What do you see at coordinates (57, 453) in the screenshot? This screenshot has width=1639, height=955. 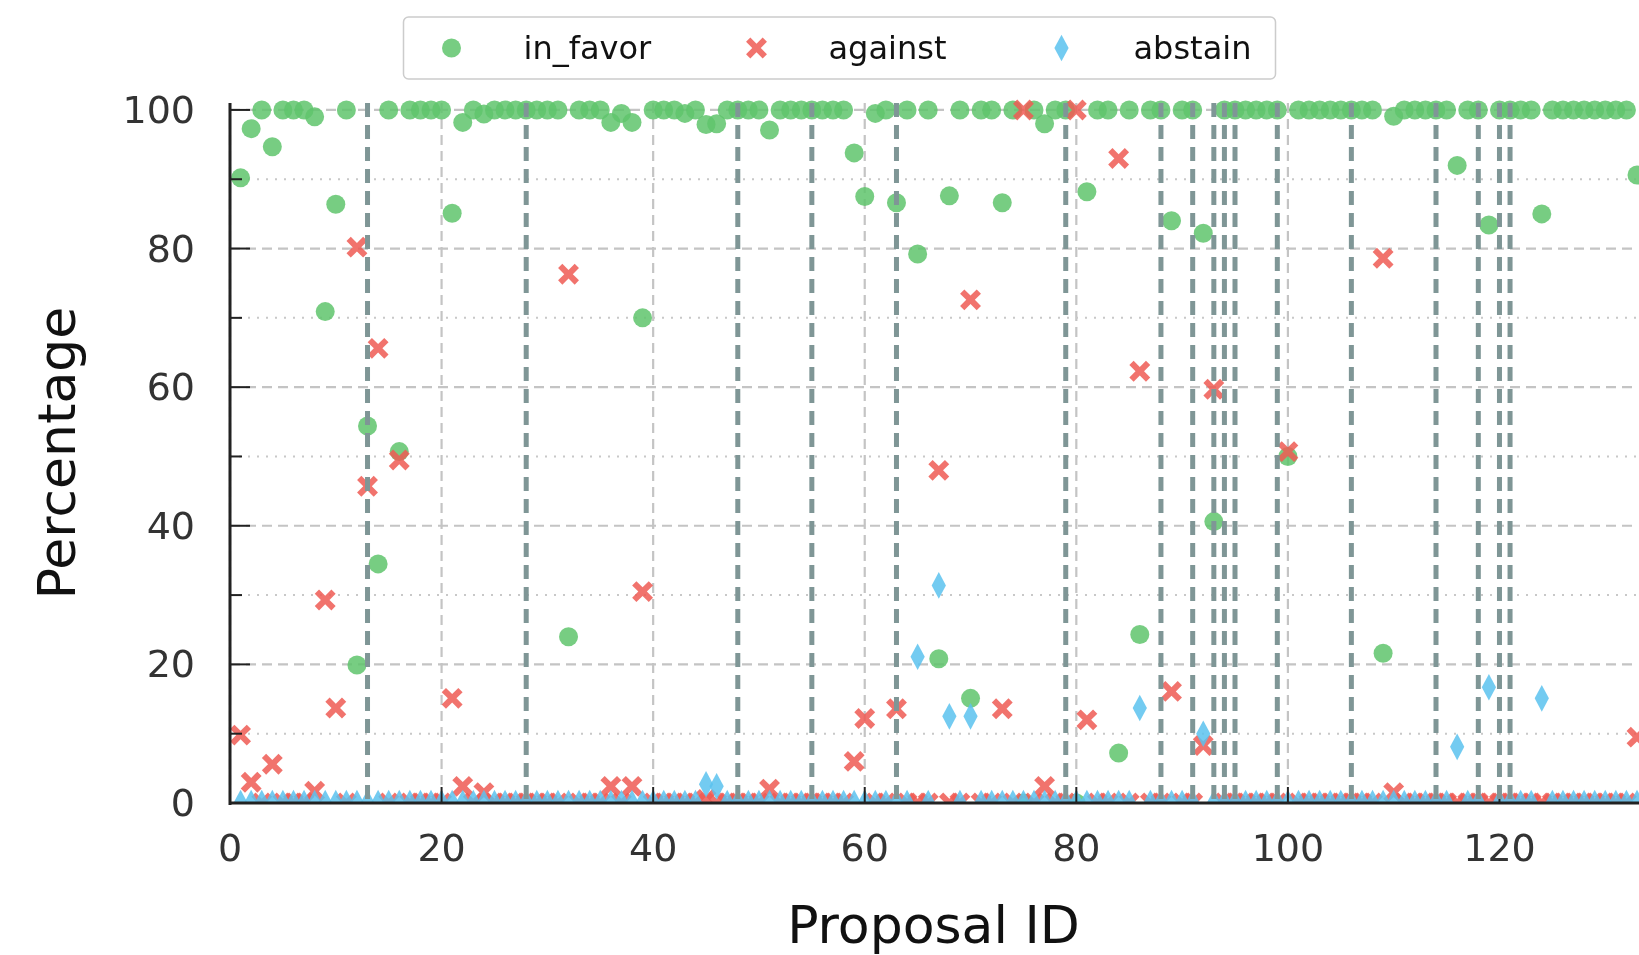 I see `y-axis-title: Percentage` at bounding box center [57, 453].